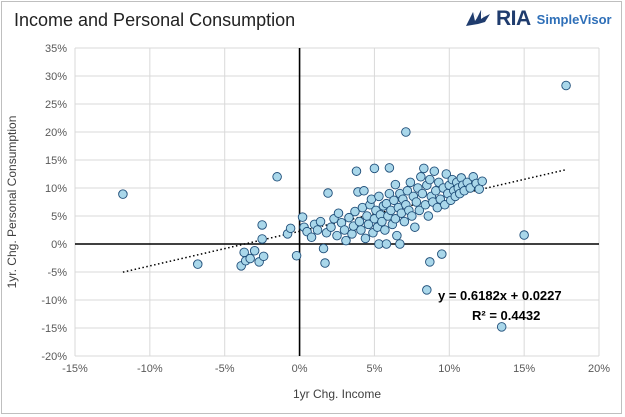  I want to click on x-tick-label: 5%, so click(374, 369).